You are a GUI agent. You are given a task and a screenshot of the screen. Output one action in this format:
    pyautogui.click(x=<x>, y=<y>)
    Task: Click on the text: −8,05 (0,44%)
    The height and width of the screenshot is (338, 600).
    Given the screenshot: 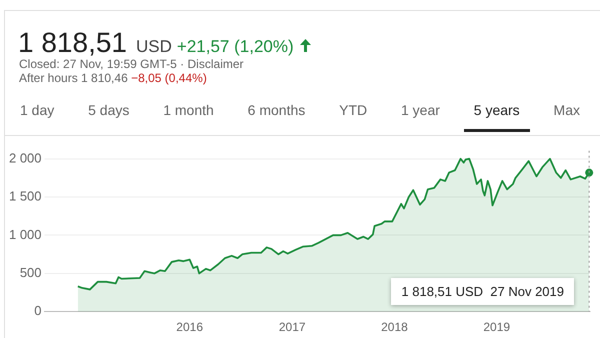 What is the action you would take?
    pyautogui.click(x=169, y=78)
    